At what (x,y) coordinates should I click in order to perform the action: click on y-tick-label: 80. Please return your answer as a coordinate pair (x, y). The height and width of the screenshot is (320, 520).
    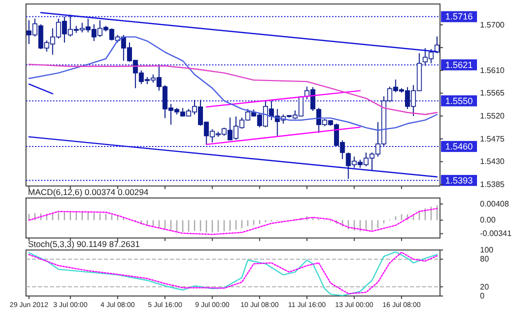
    Looking at the image, I should click on (485, 259).